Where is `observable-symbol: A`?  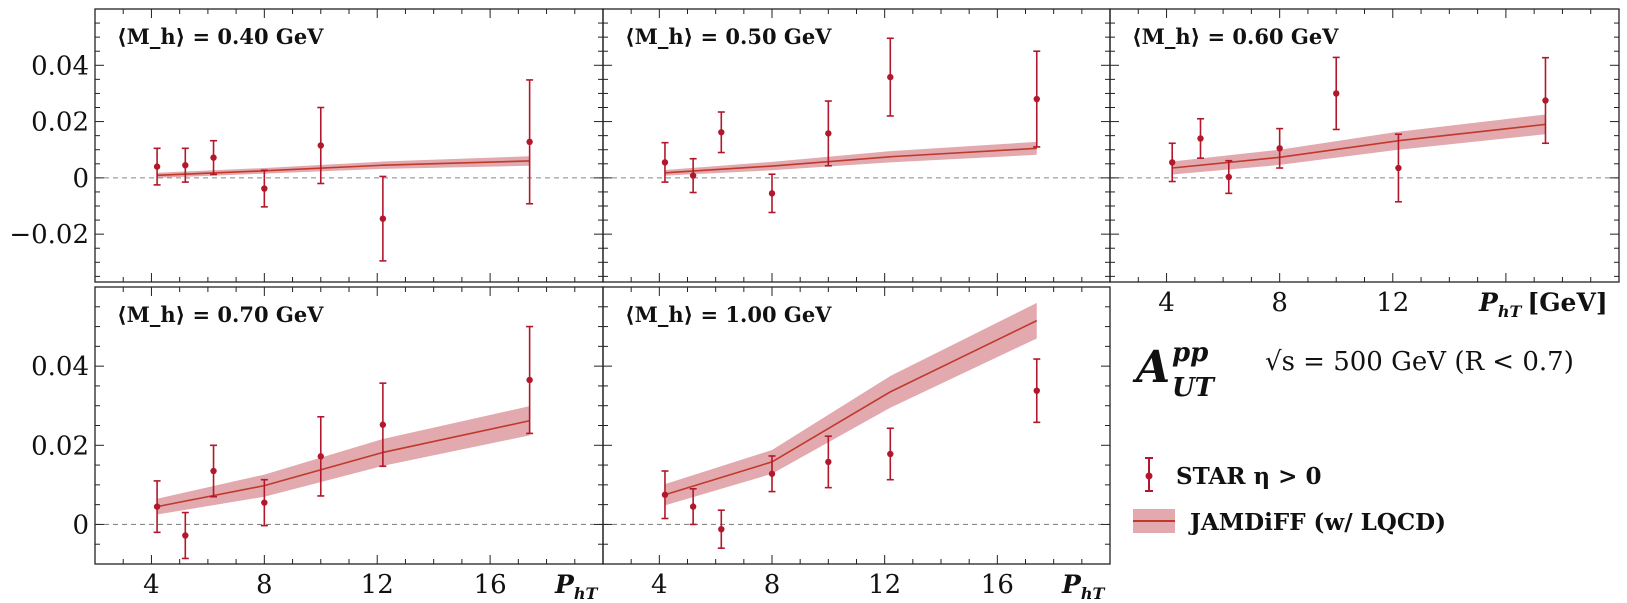
observable-symbol: A is located at coordinates (1151, 367).